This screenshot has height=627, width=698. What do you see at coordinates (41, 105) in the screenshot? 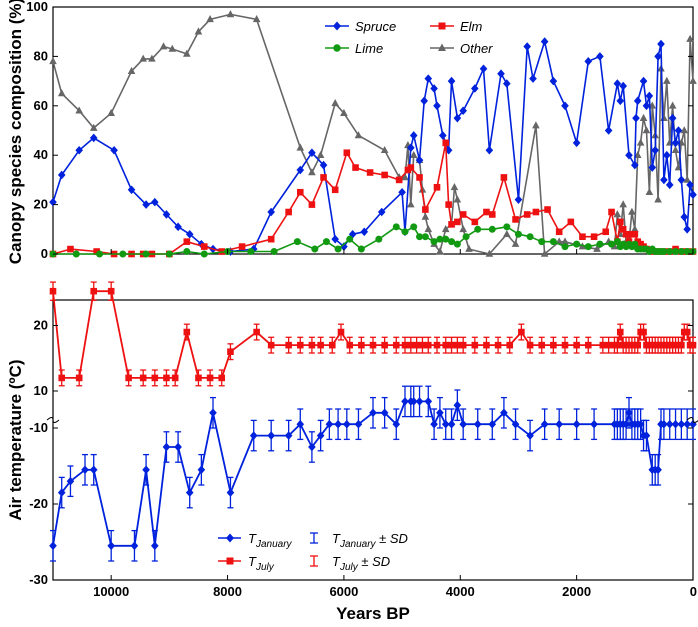
I see `top-y-tick-label: 60` at bounding box center [41, 105].